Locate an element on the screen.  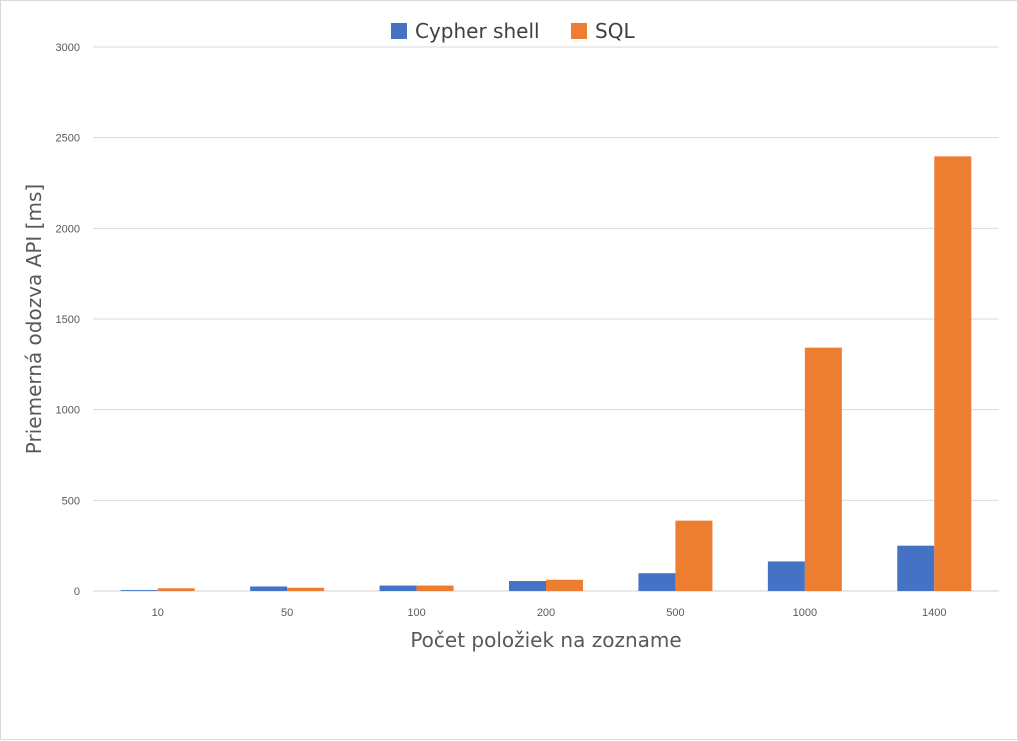
x-axis-title: Počet položiek na zozname is located at coordinates (545, 640).